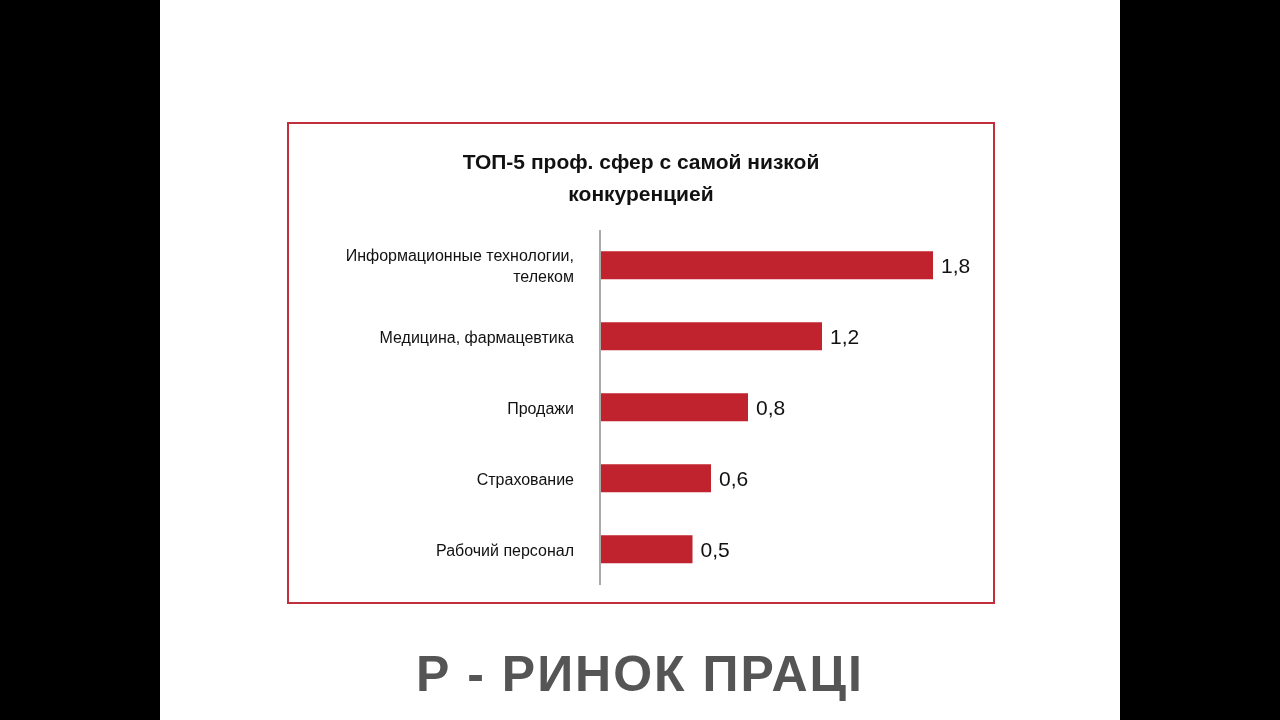  I want to click on text: Р - РИНОК ПРАЦІ, so click(640, 674).